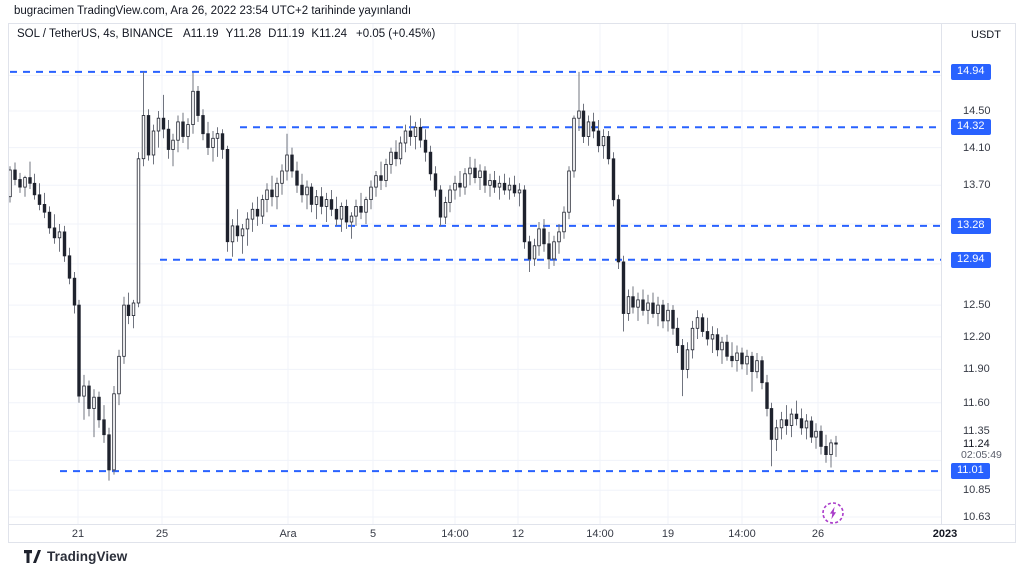 This screenshot has width=1024, height=576. Describe the element at coordinates (976, 402) in the screenshot. I see `price-tick: 11.60` at that location.